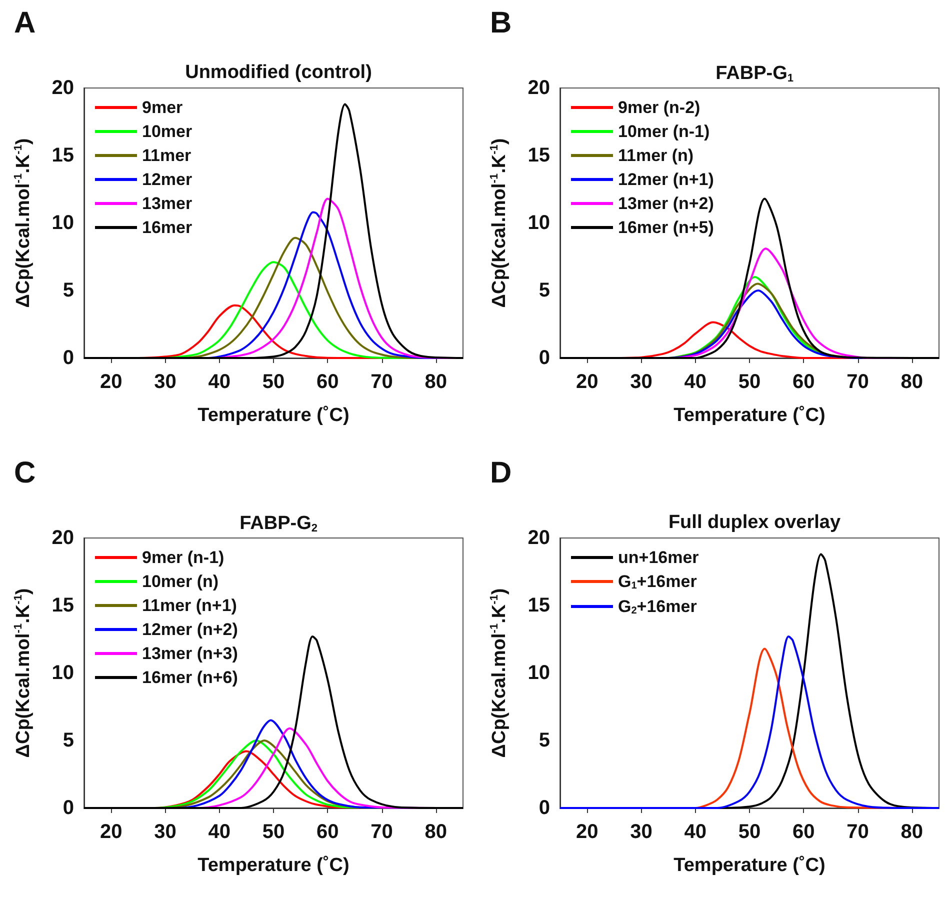 The height and width of the screenshot is (901, 951). What do you see at coordinates (754, 522) in the screenshot?
I see `chart-title: Full duplex overlay` at bounding box center [754, 522].